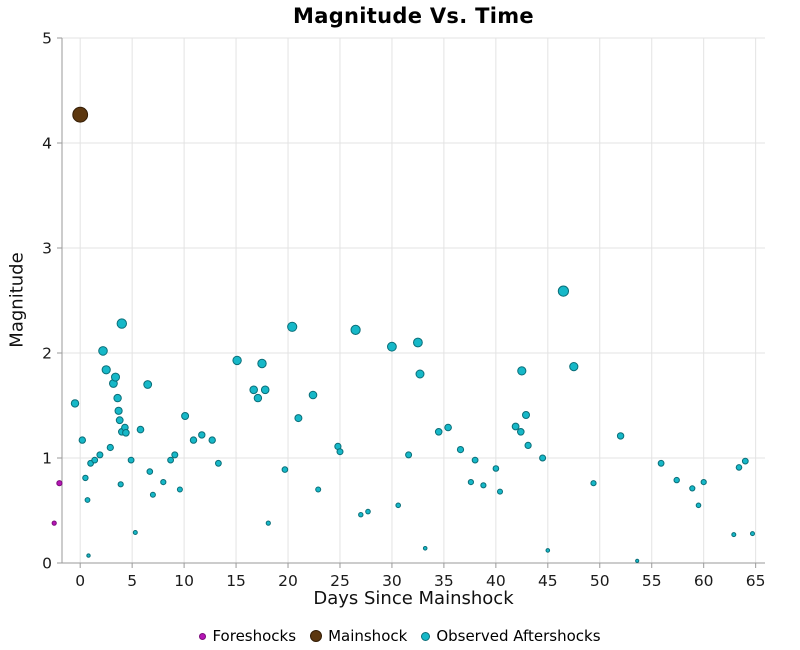  I want to click on y-tick-label: 3, so click(47, 249).